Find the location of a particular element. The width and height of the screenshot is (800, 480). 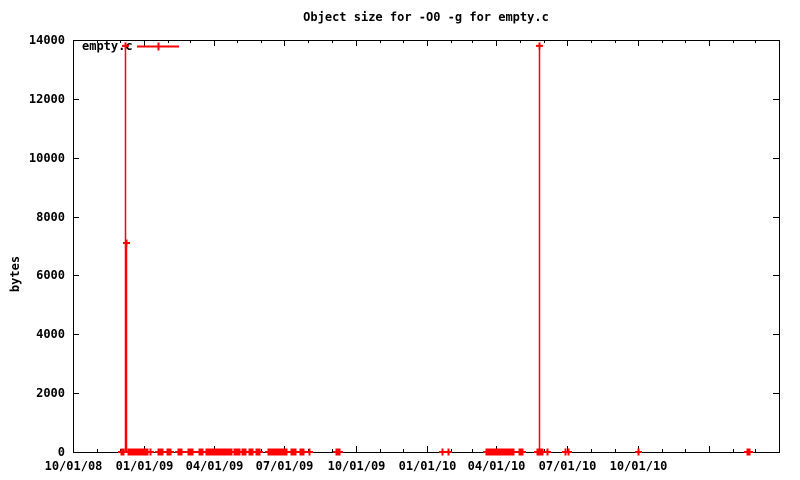

x-tick-label: 04/01/10 is located at coordinates (497, 466).